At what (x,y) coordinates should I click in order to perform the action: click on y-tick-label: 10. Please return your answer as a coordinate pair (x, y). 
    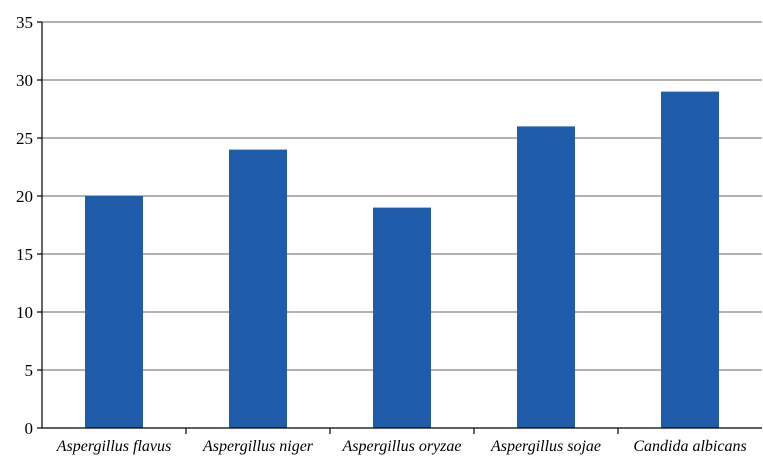
    Looking at the image, I should click on (24, 312).